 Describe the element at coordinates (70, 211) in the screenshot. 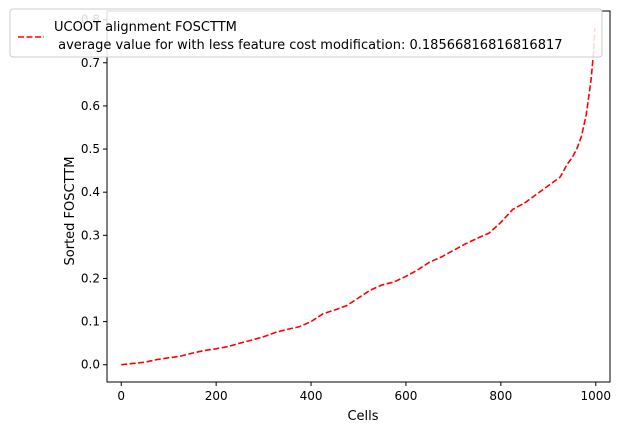

I see `y-axis-label: Sorted FOSCTTM` at that location.